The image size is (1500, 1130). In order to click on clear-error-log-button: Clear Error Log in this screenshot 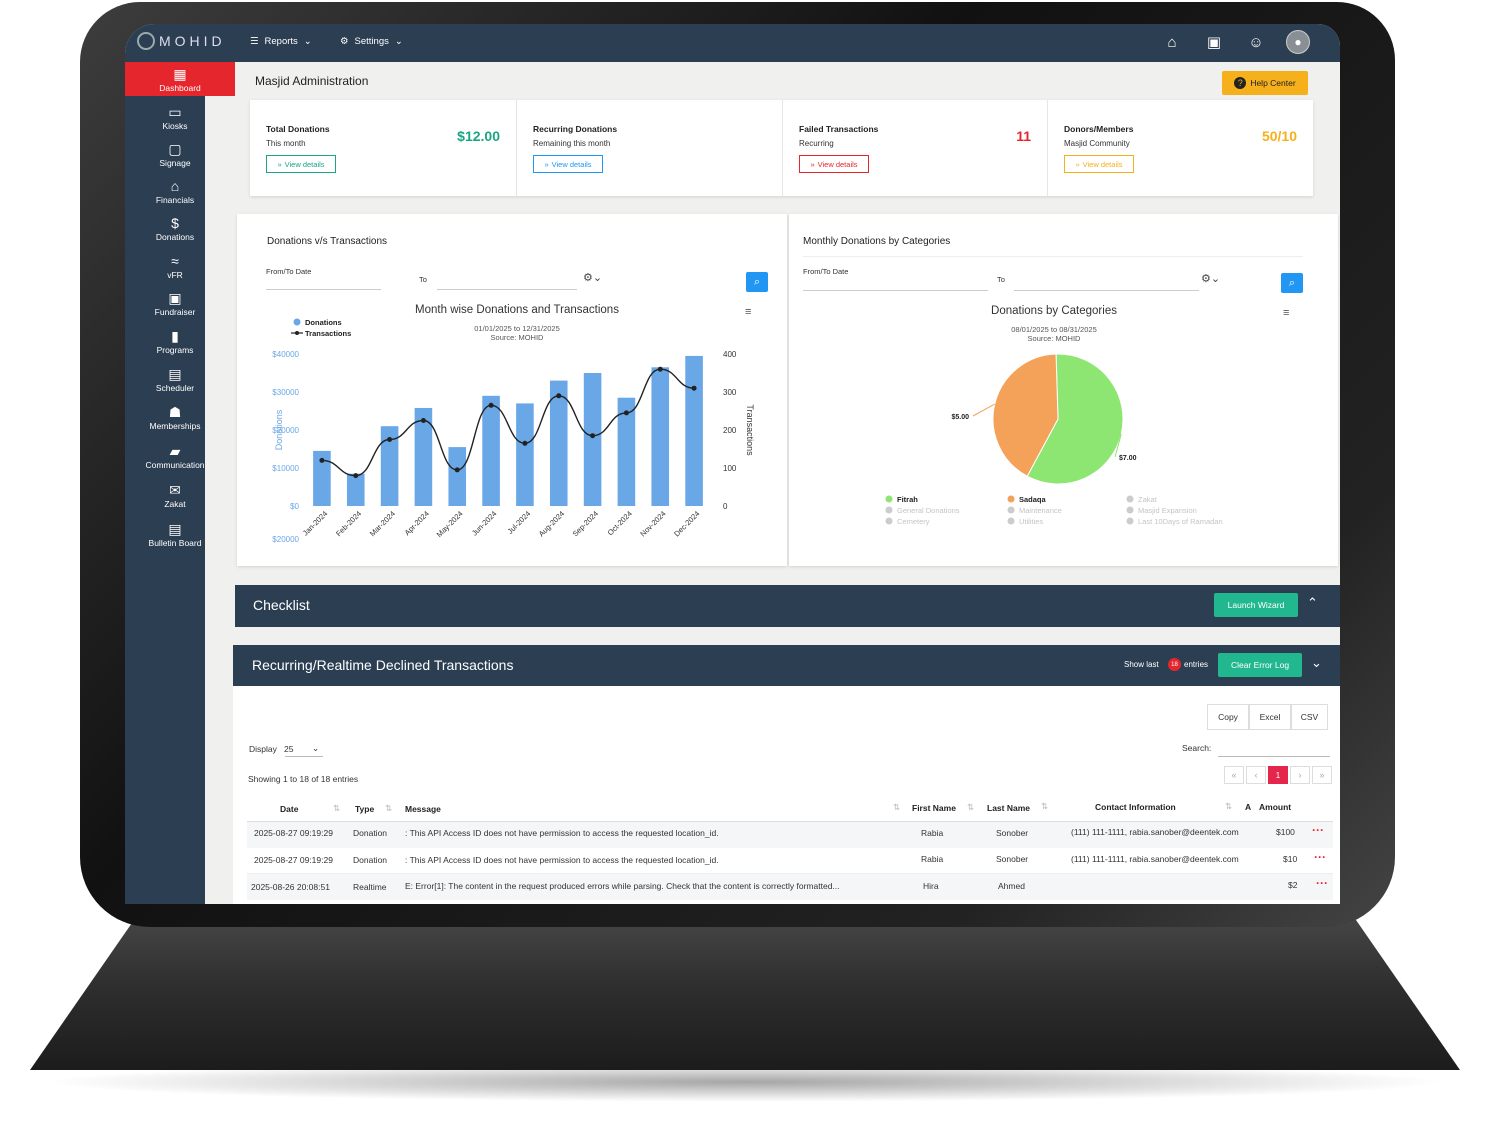, I will do `click(1260, 665)`.